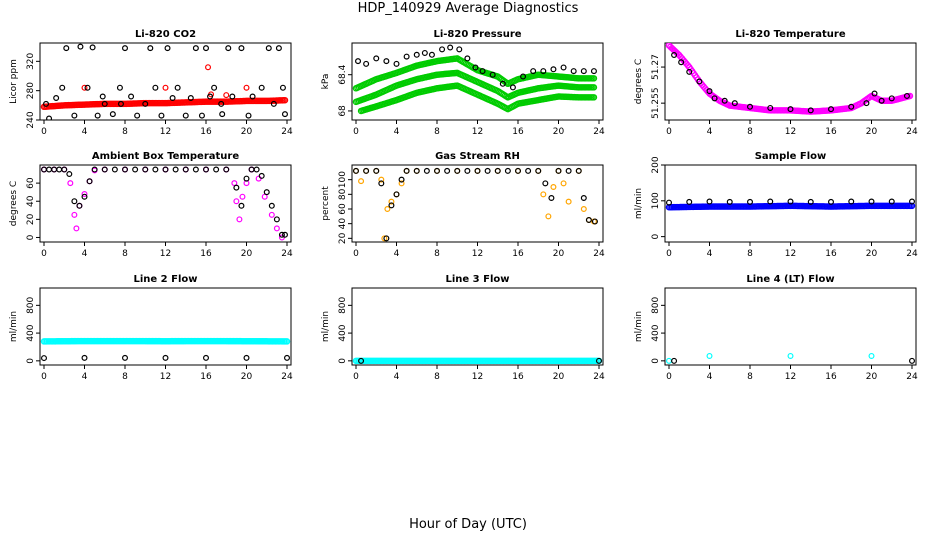 The width and height of the screenshot is (936, 540). I want to click on y-tick-label: 100, so click(343, 179).